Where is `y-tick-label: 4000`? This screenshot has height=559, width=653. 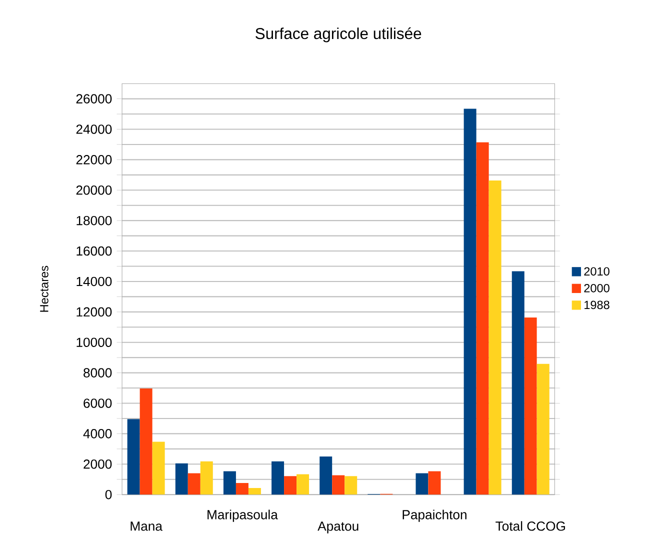 y-tick-label: 4000 is located at coordinates (97, 433).